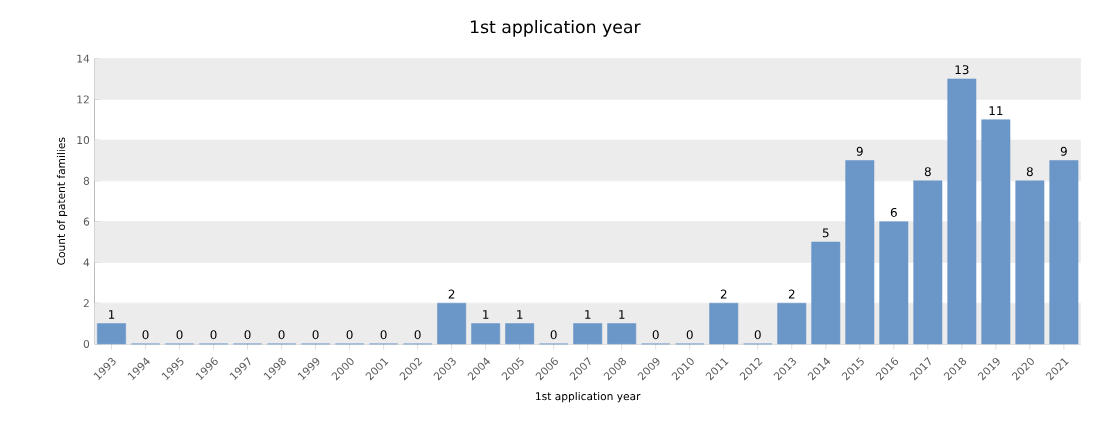  What do you see at coordinates (86, 180) in the screenshot?
I see `y-tick-label: 8` at bounding box center [86, 180].